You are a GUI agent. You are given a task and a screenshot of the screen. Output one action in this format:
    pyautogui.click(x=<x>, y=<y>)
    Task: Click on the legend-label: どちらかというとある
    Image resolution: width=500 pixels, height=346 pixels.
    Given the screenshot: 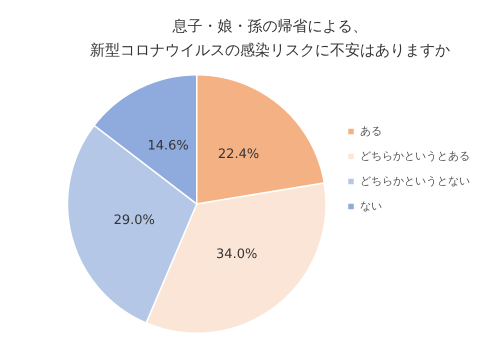 What is the action you would take?
    pyautogui.click(x=415, y=155)
    